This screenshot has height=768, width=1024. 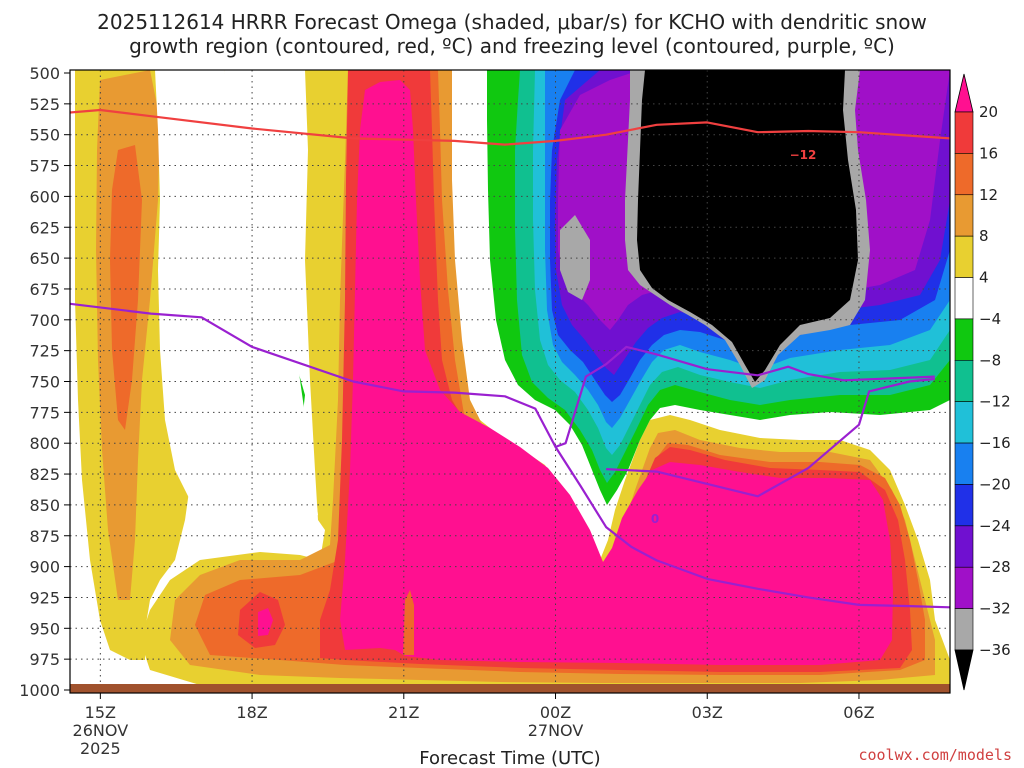 What do you see at coordinates (44, 166) in the screenshot?
I see `y-tick-label: 575` at bounding box center [44, 166].